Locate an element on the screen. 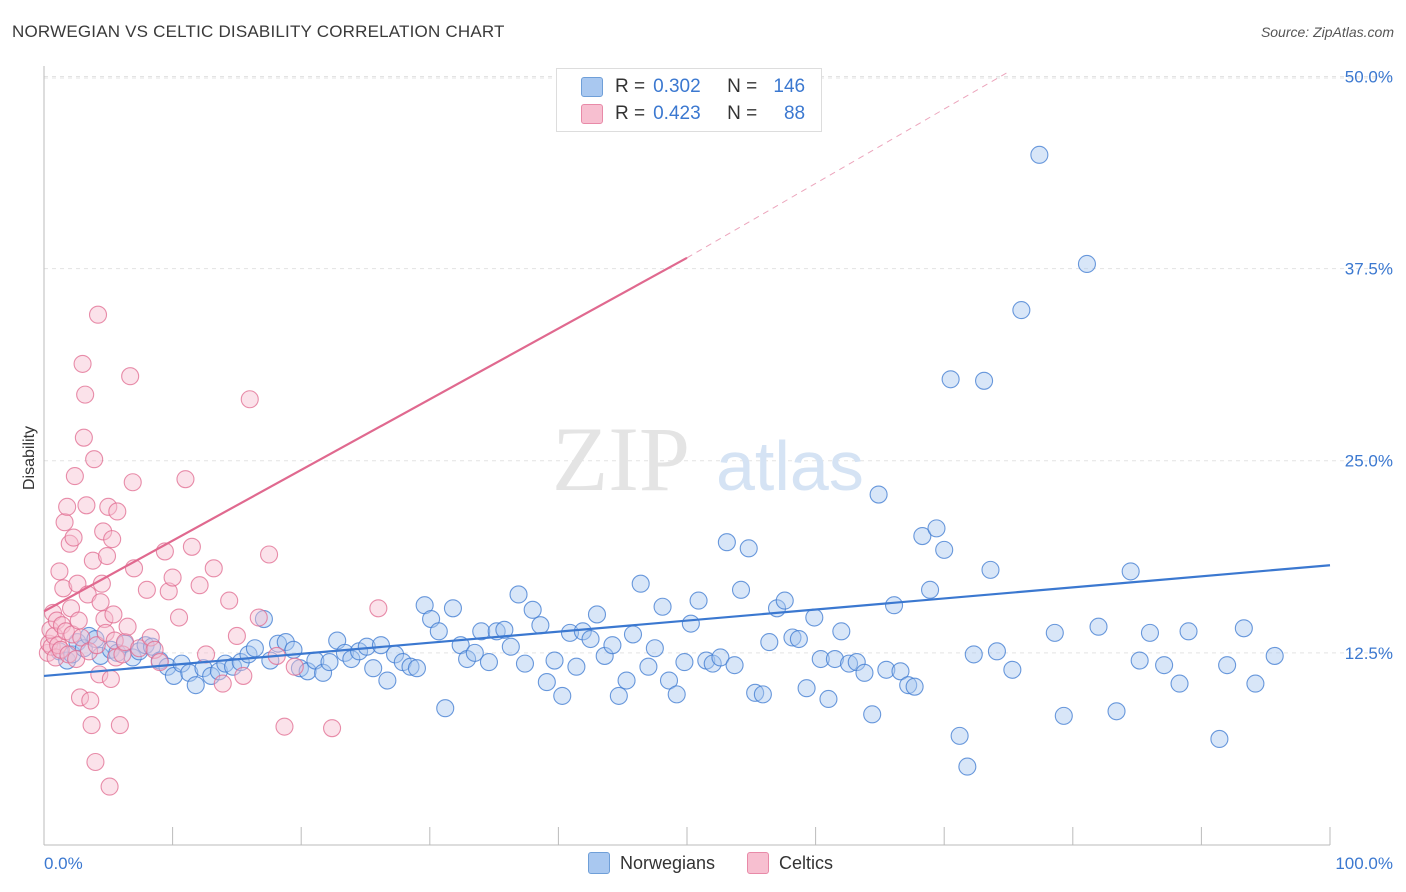 The width and height of the screenshot is (1406, 892). series-legend: Norwegians Celtics is located at coordinates (726, 863).